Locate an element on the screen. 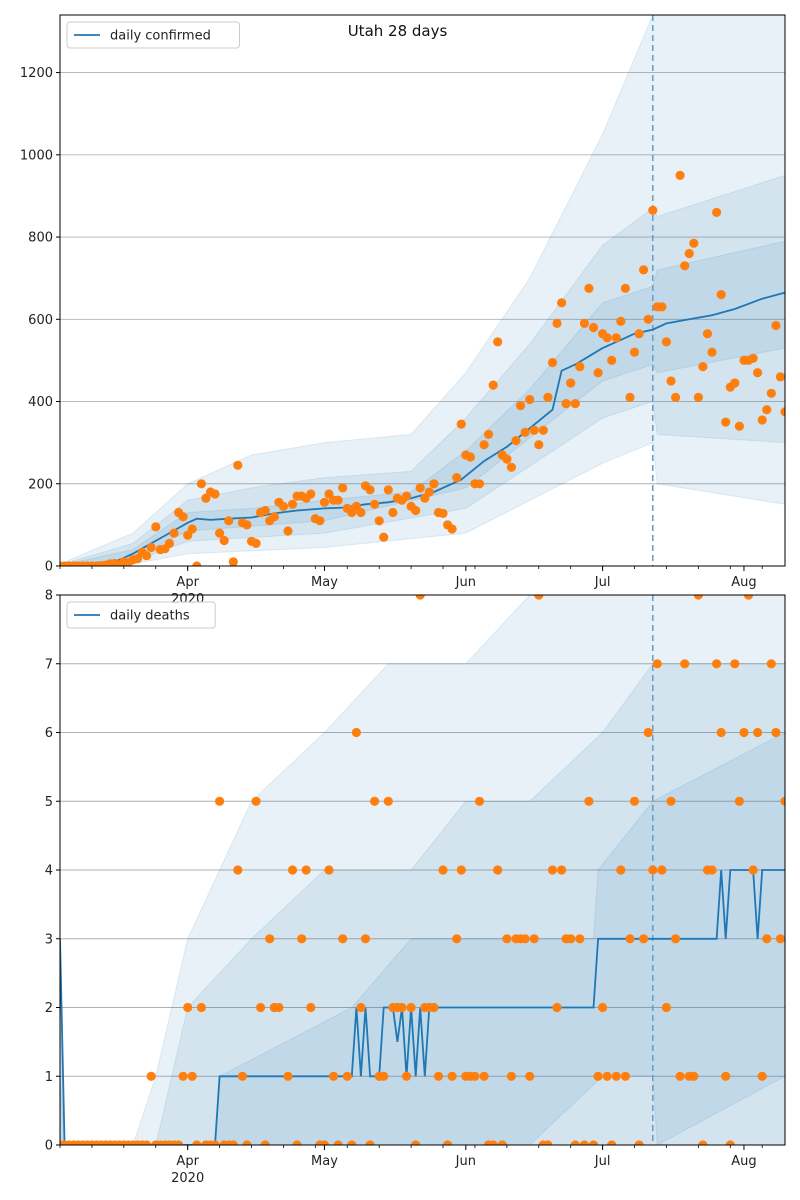  y-tick-label: 400 is located at coordinates (40, 402).